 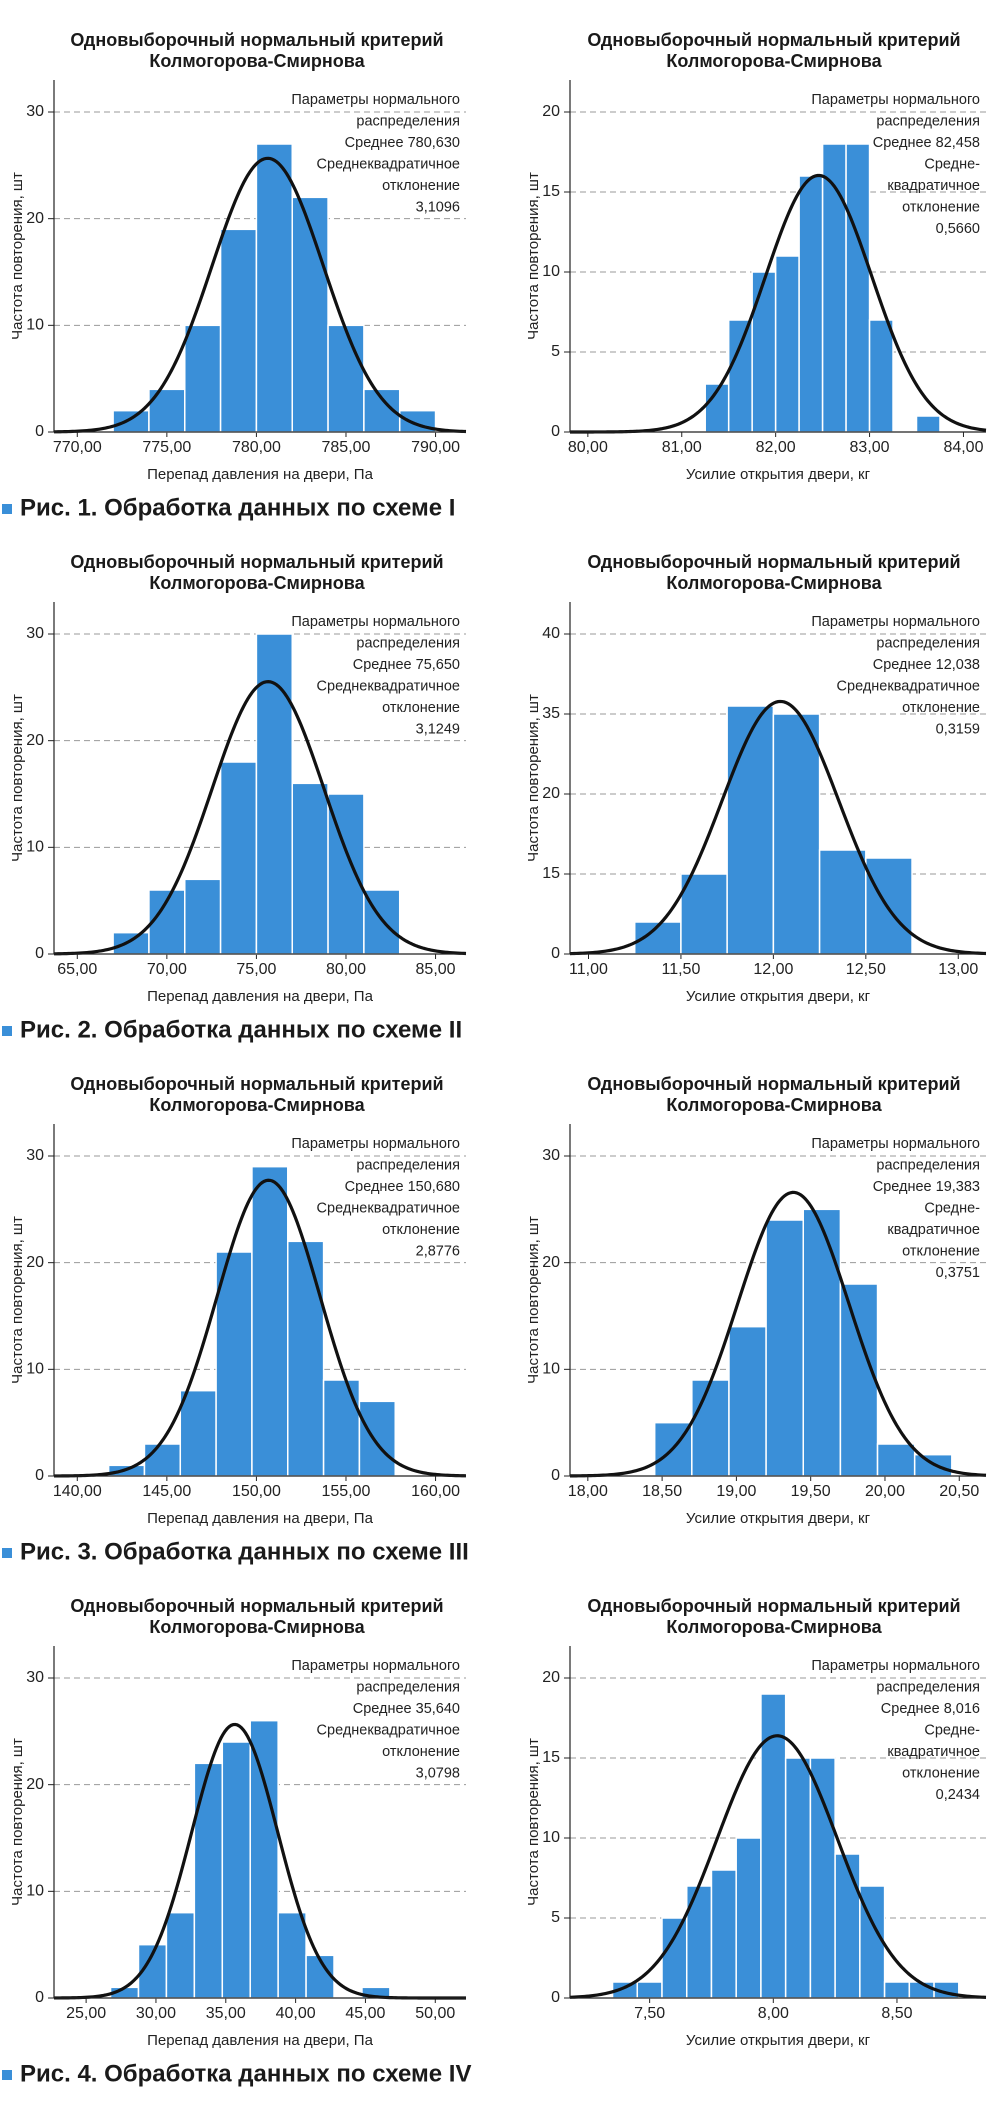 What do you see at coordinates (588, 969) in the screenshot?
I see `x-tick-label: 11,00` at bounding box center [588, 969].